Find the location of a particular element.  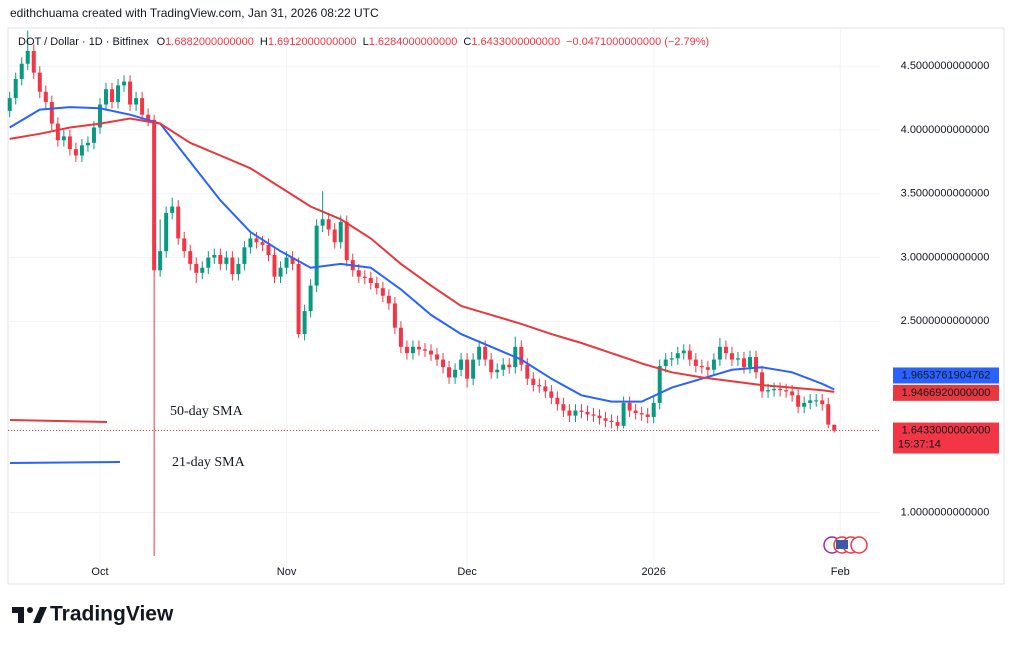

y-tick-label: 1.0000000000000 is located at coordinates (945, 512).